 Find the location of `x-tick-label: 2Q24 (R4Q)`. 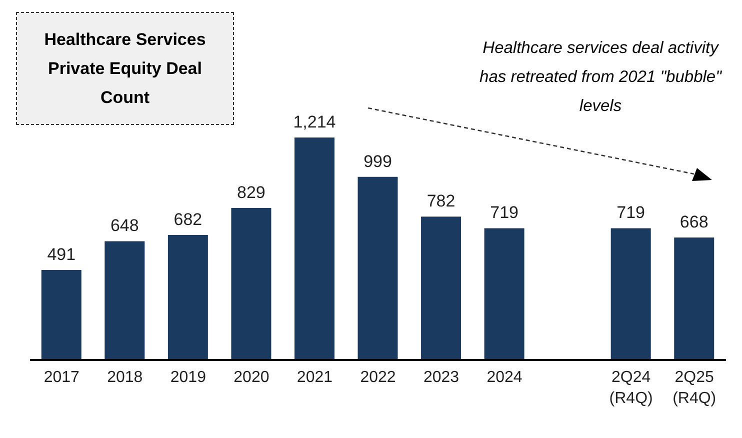

x-tick-label: 2Q24 (R4Q) is located at coordinates (631, 388).